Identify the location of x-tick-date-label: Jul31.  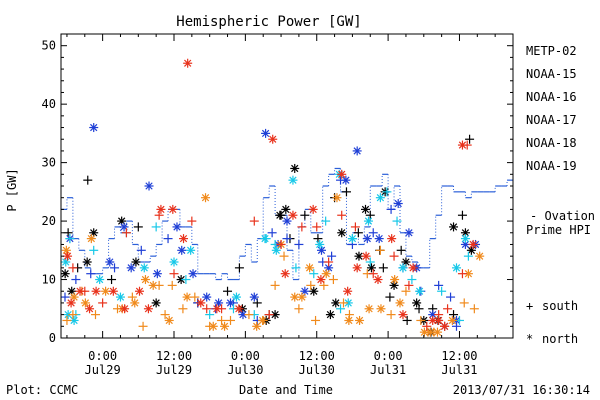
(388, 370).